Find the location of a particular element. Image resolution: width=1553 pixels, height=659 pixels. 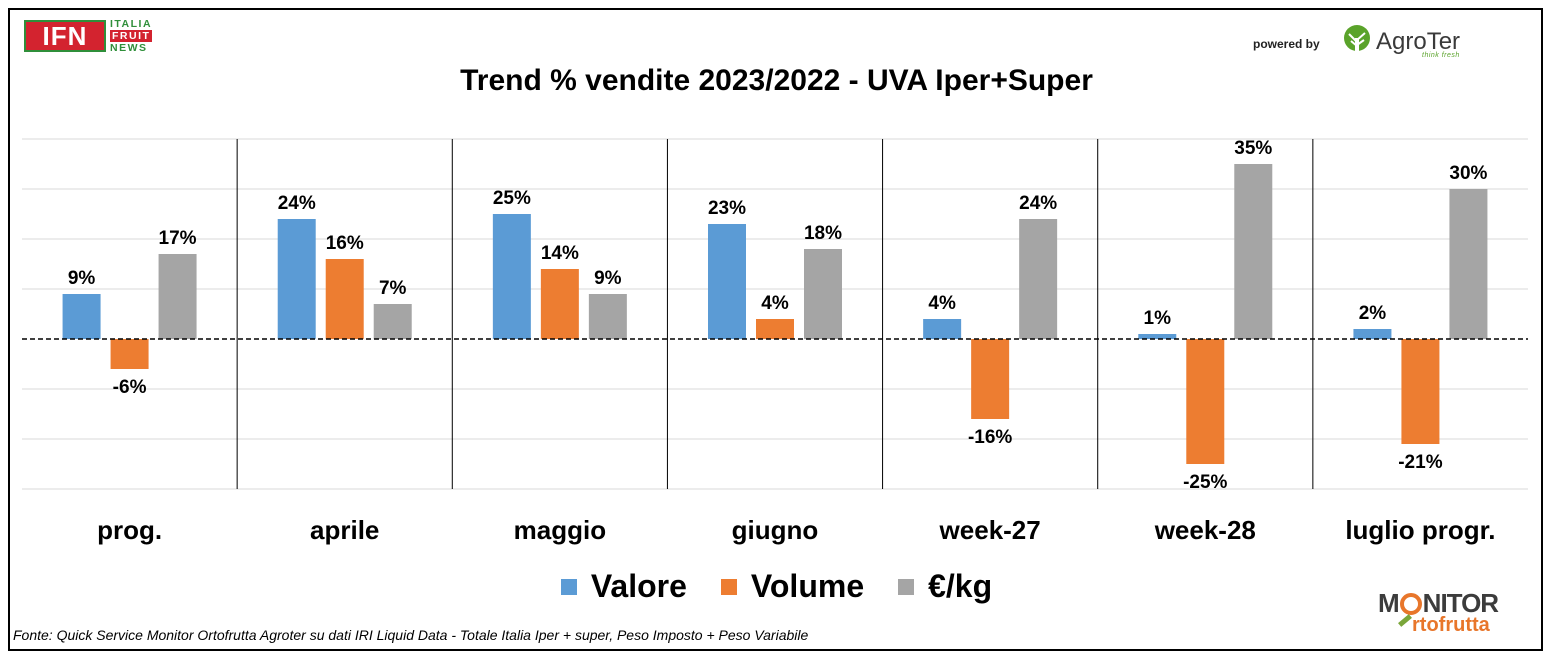

data-label: 17% is located at coordinates (178, 238).